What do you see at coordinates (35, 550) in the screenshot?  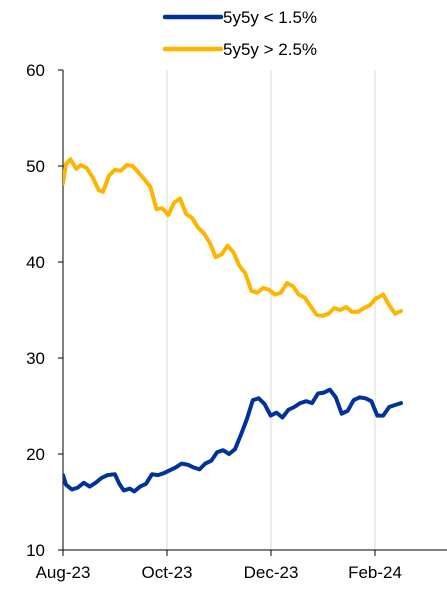 I see `y-tick-label: 10` at bounding box center [35, 550].